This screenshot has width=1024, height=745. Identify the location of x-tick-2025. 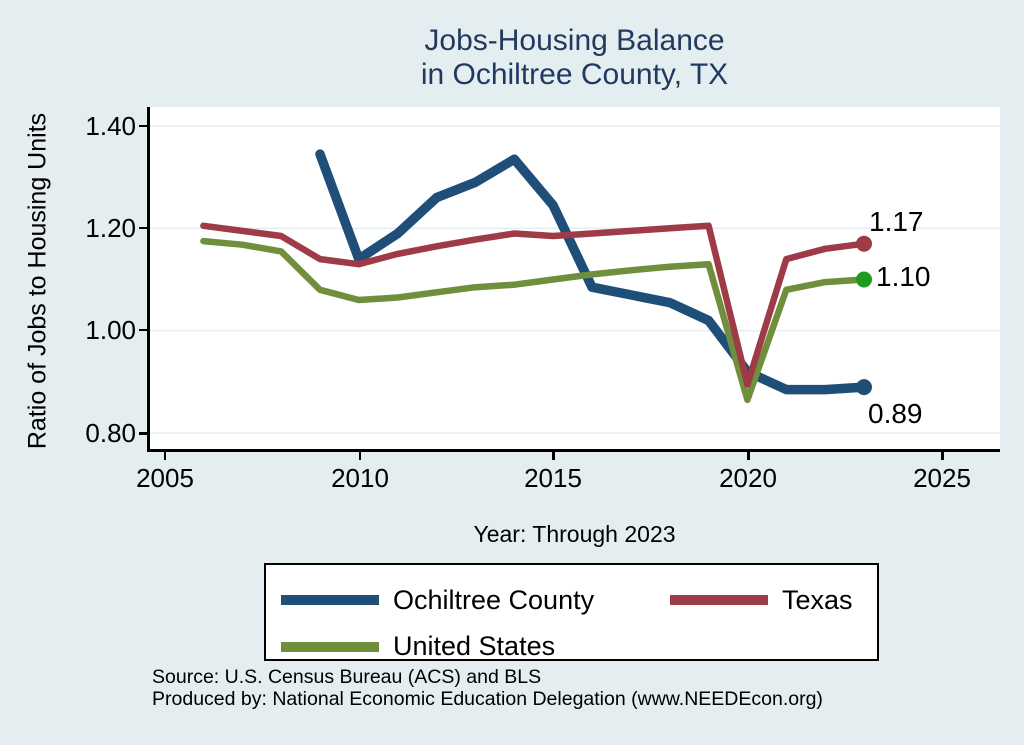
(942, 455).